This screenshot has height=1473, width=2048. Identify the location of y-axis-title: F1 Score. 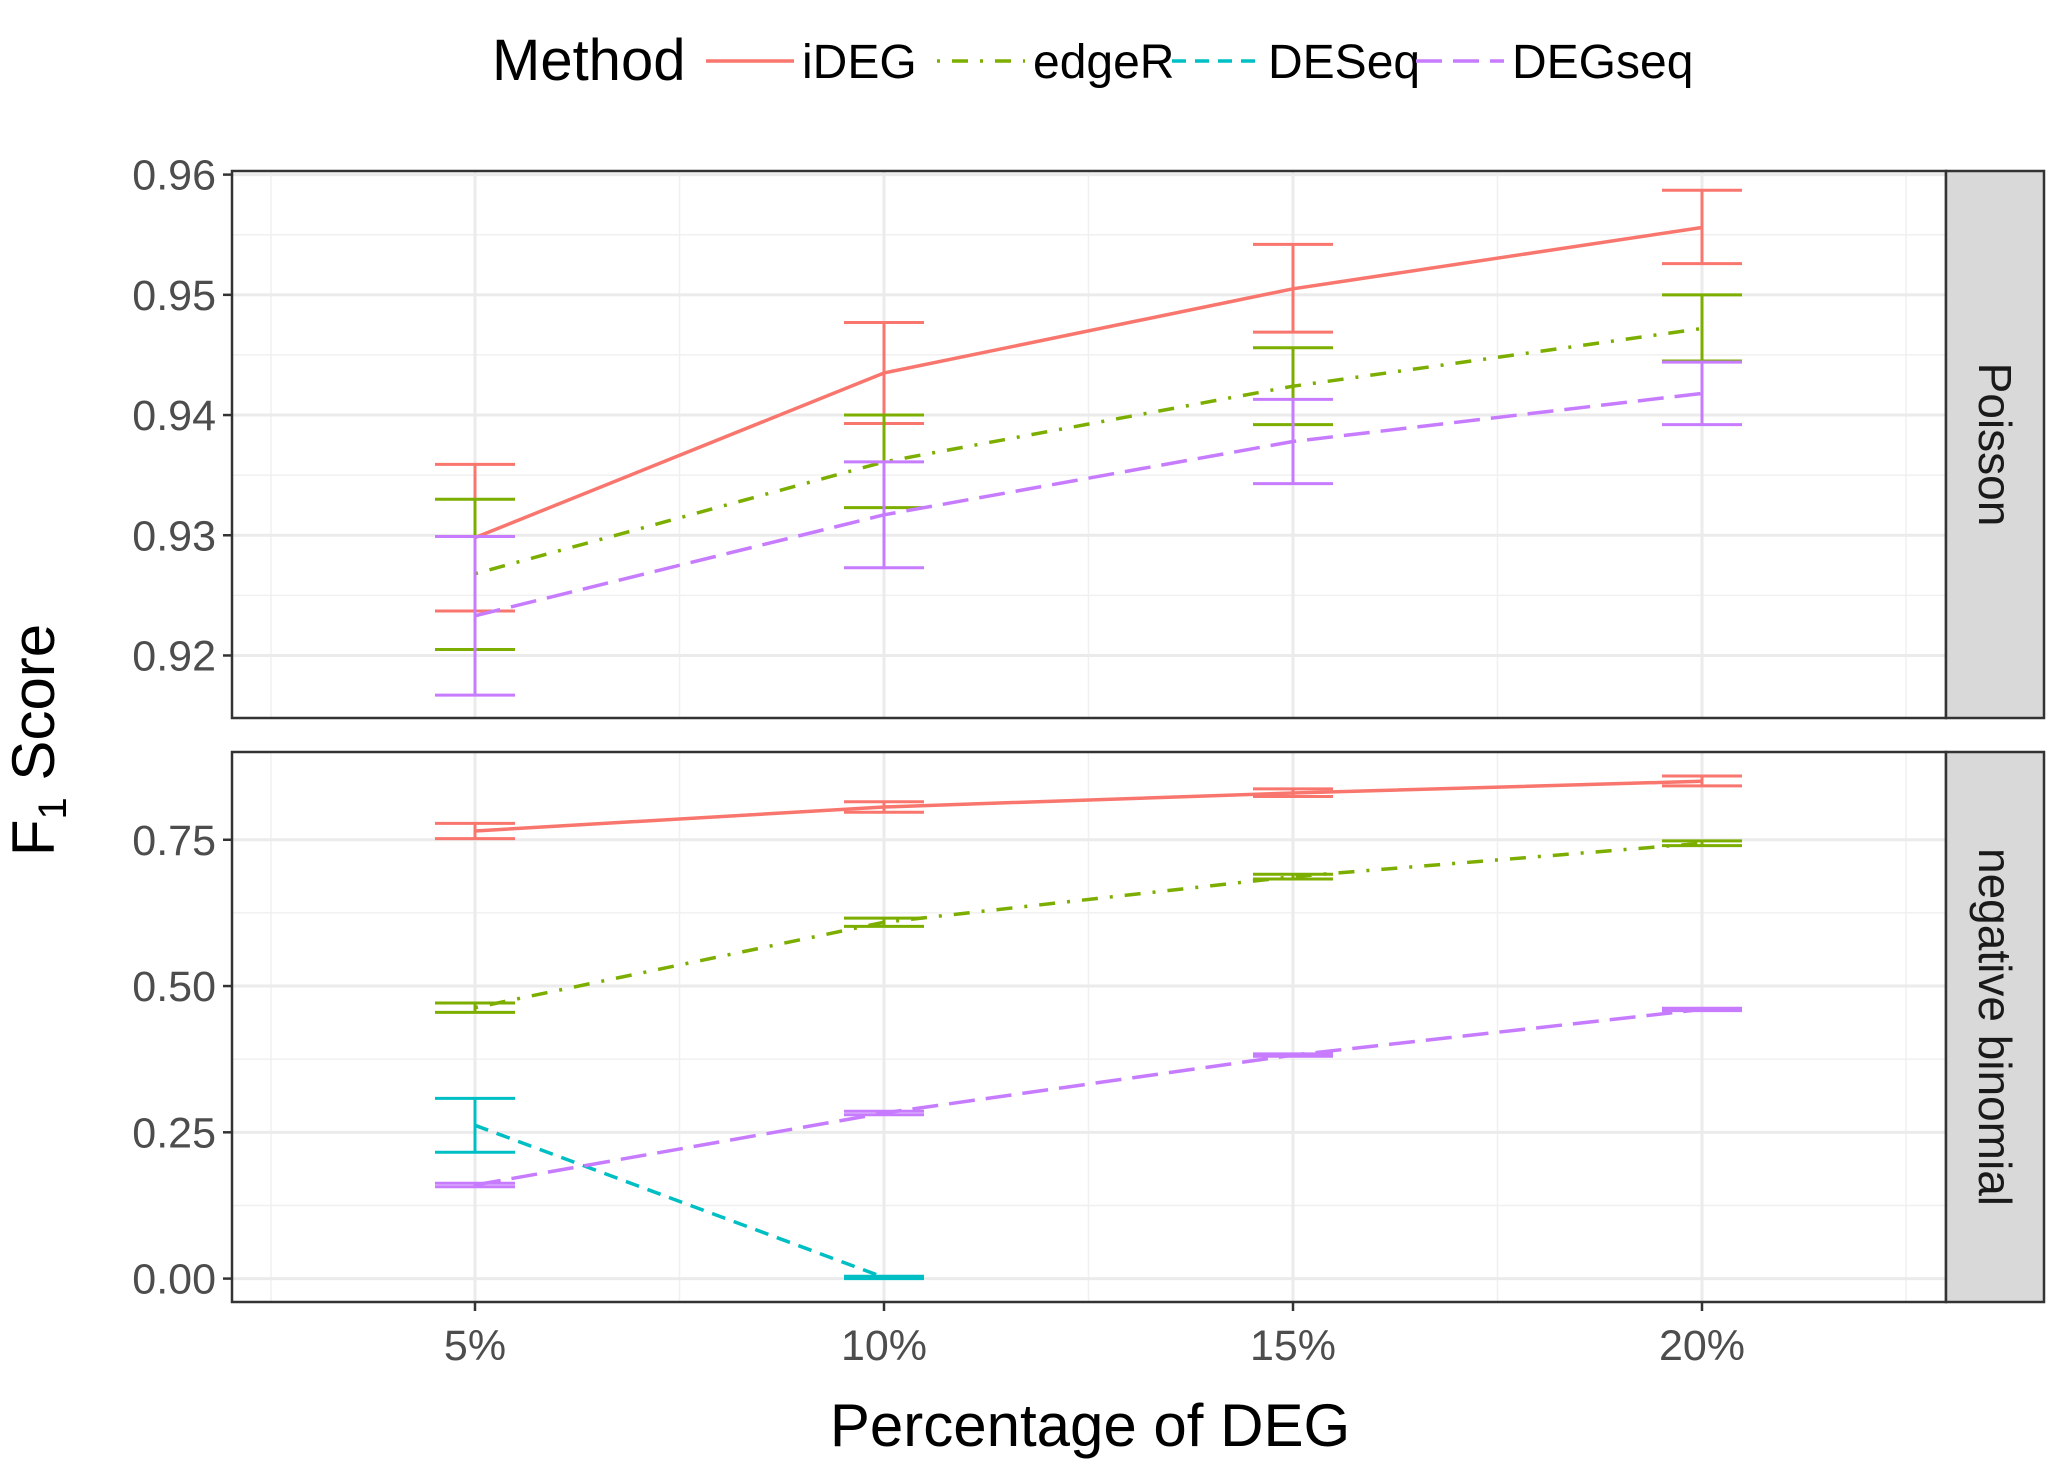
(37, 740).